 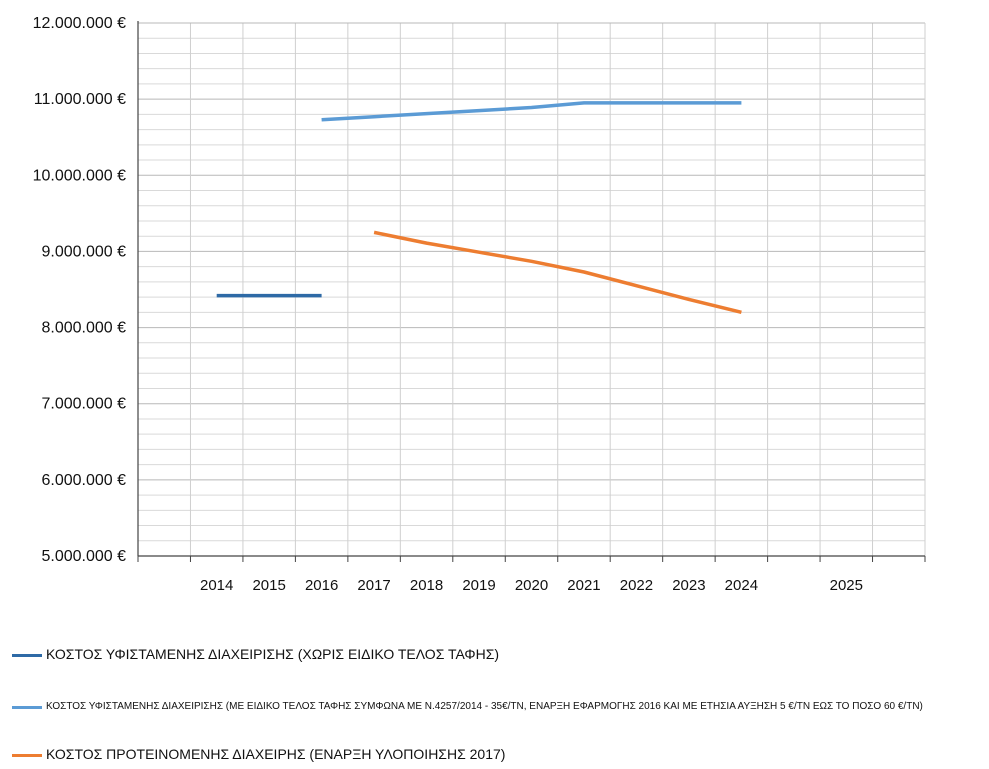 I want to click on x-tick-label: 2018, so click(x=426, y=585).